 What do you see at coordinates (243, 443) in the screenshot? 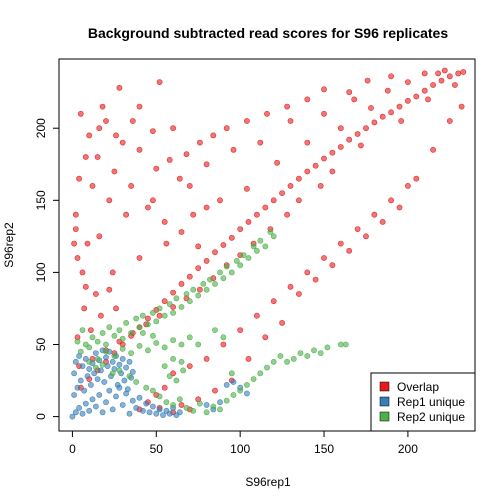
I see `x-axis: 0 50 100 150 200` at bounding box center [243, 443].